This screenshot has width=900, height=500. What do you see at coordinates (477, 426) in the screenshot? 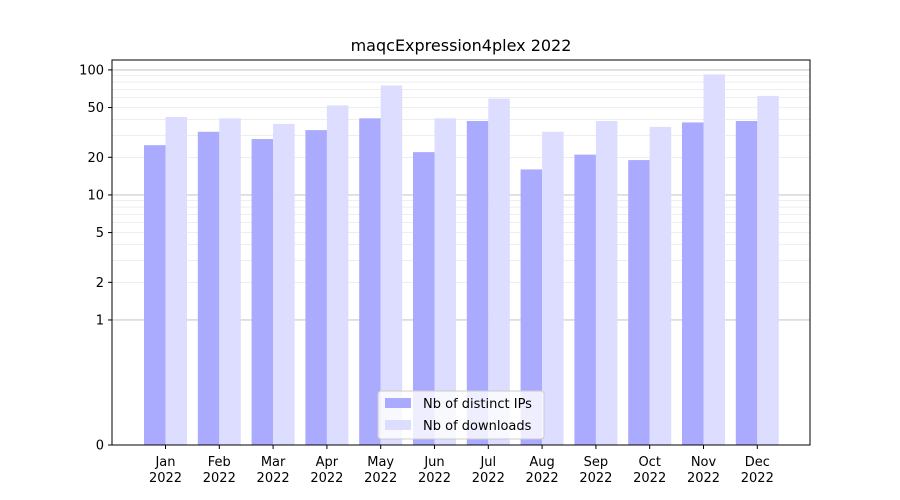
I see `legend-label-downloads: Nb of downloads` at bounding box center [477, 426].